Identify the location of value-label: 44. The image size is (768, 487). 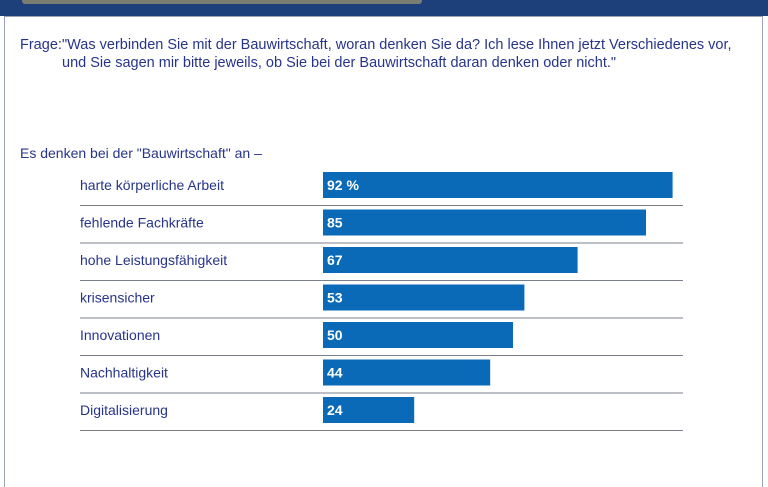
(335, 373).